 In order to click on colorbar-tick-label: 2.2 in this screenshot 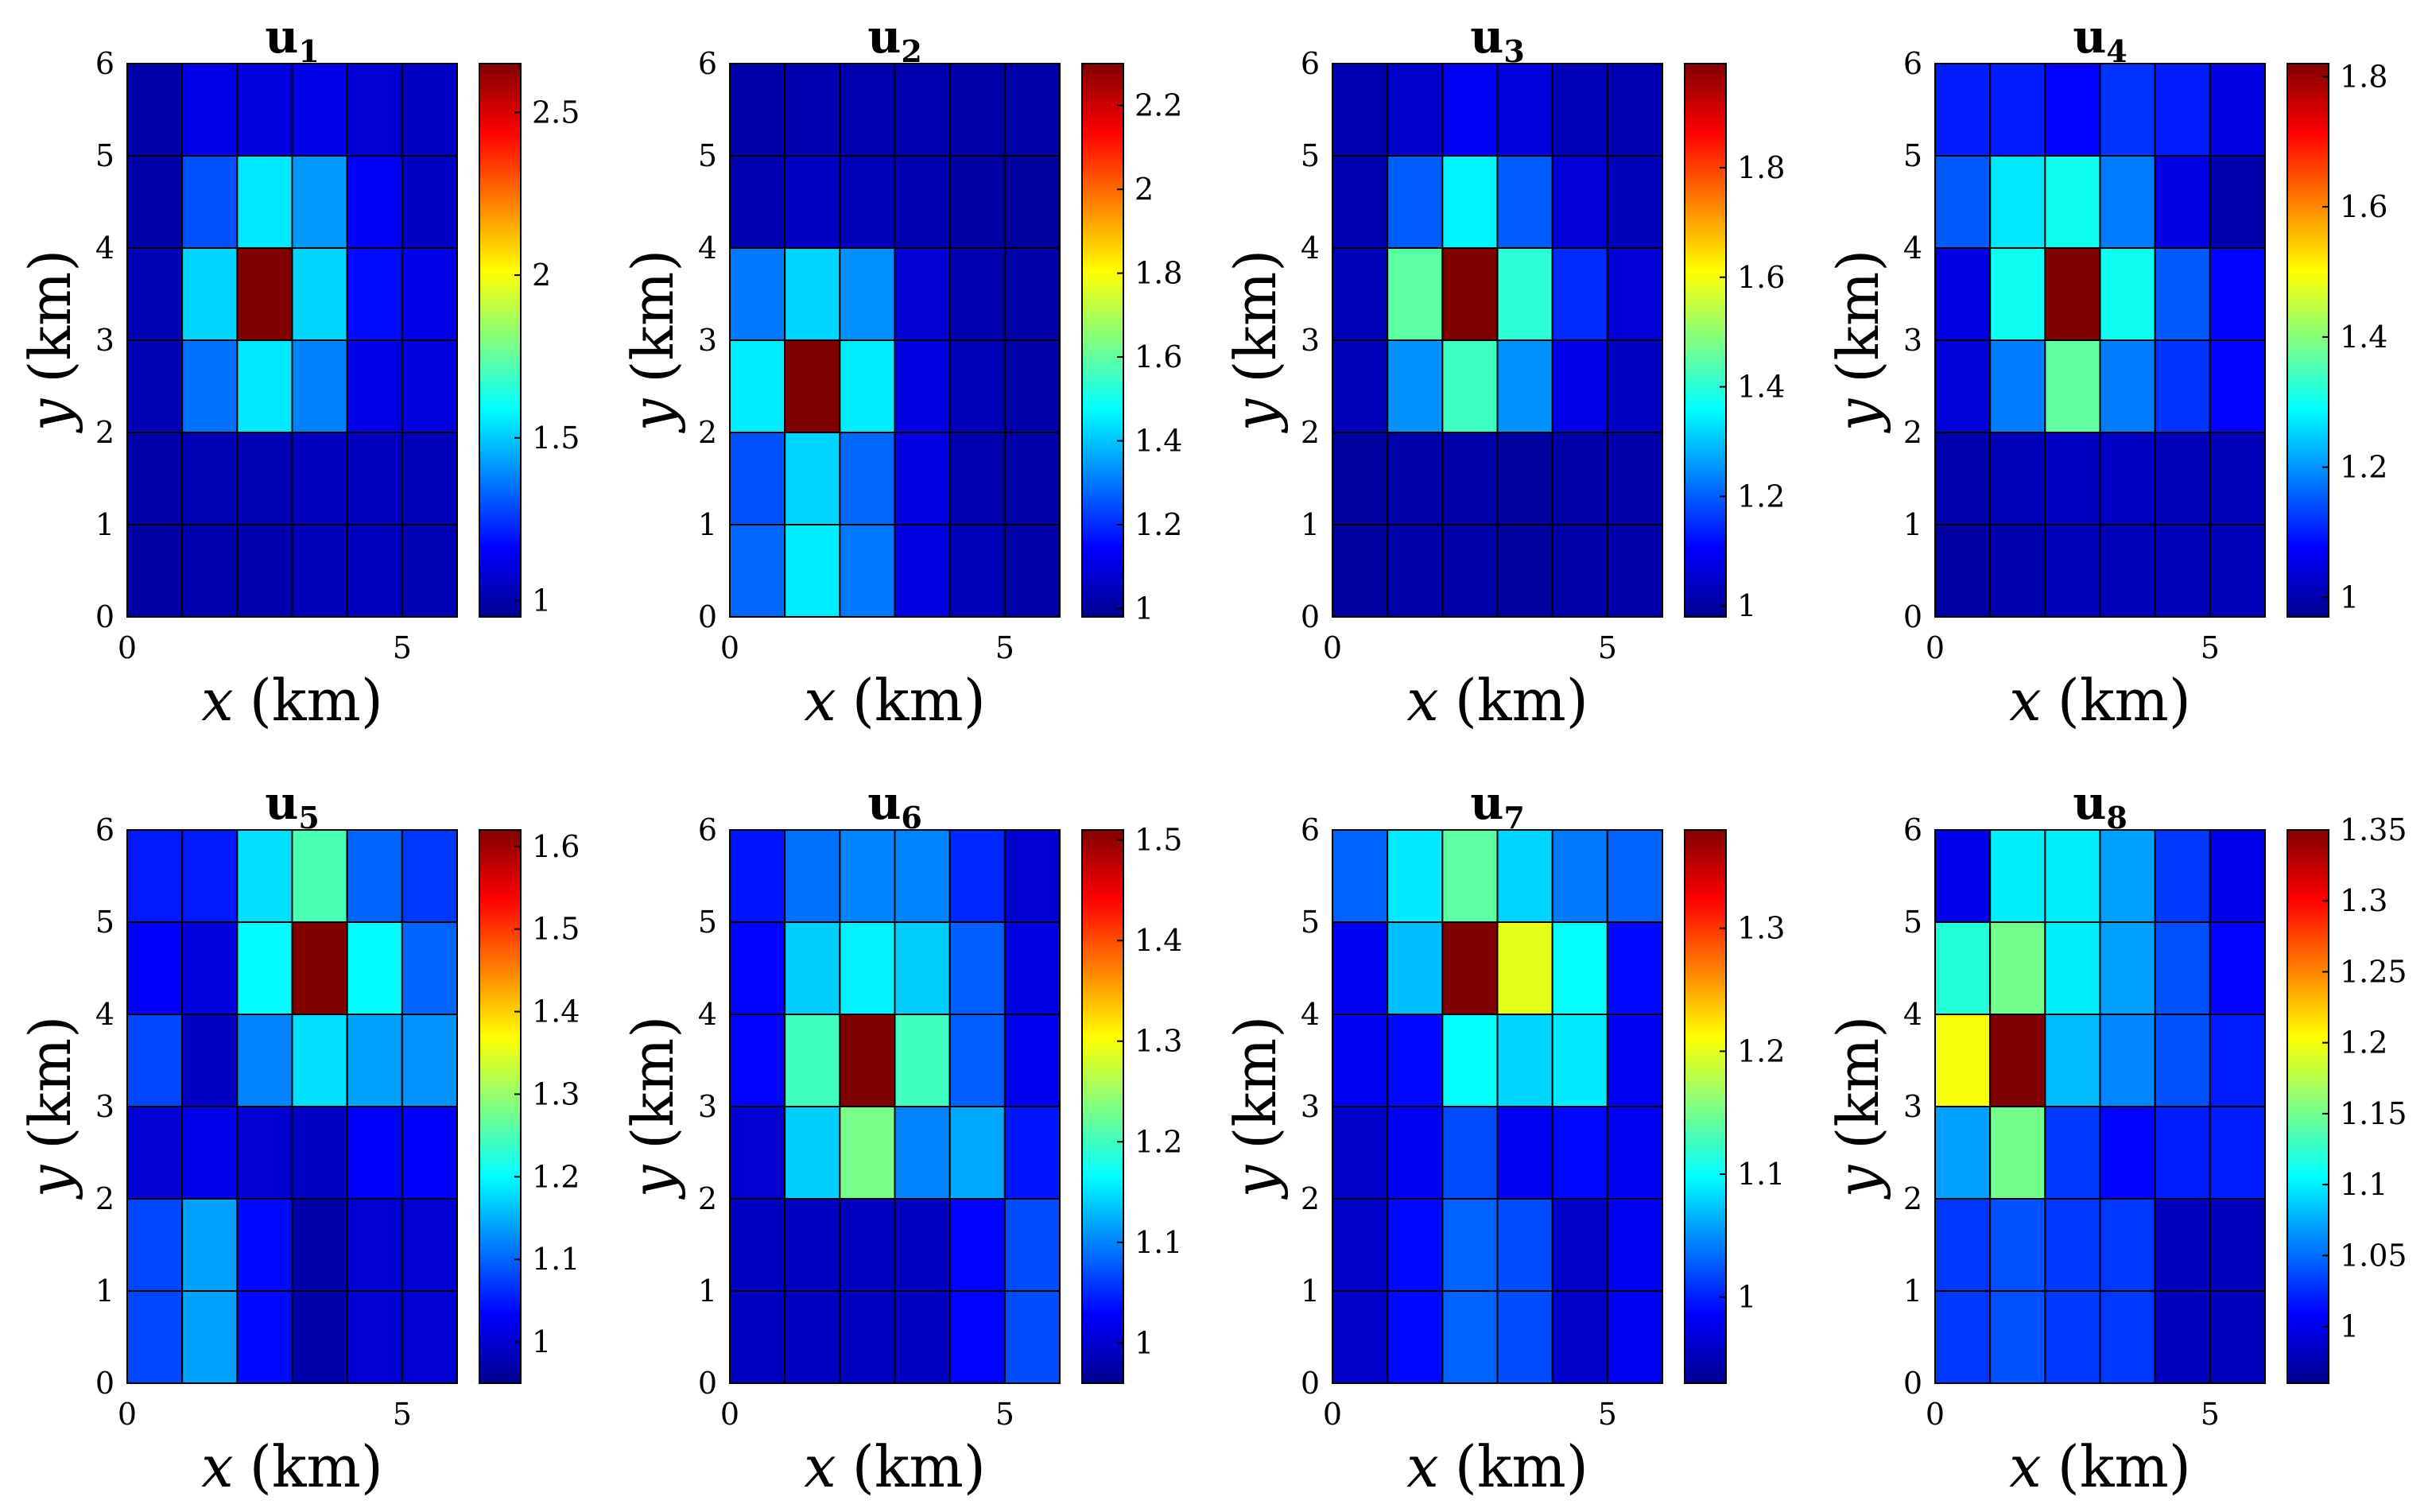, I will do `click(1158, 106)`.